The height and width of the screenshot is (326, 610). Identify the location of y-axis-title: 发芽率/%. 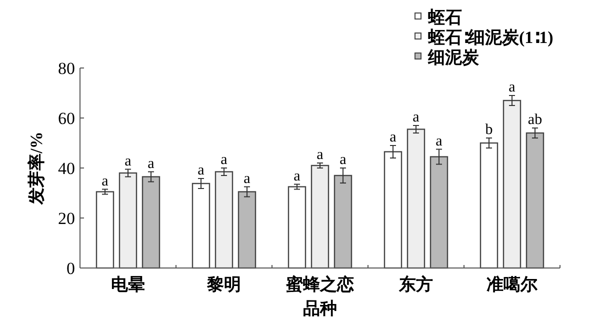
(36, 169).